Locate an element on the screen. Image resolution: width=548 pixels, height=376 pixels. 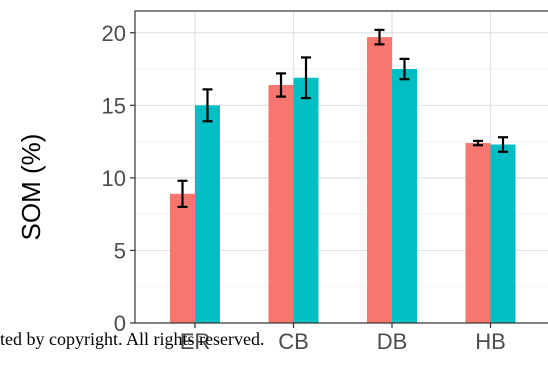
y-ticks: 0 5 10 15 20 is located at coordinates (118, 178).